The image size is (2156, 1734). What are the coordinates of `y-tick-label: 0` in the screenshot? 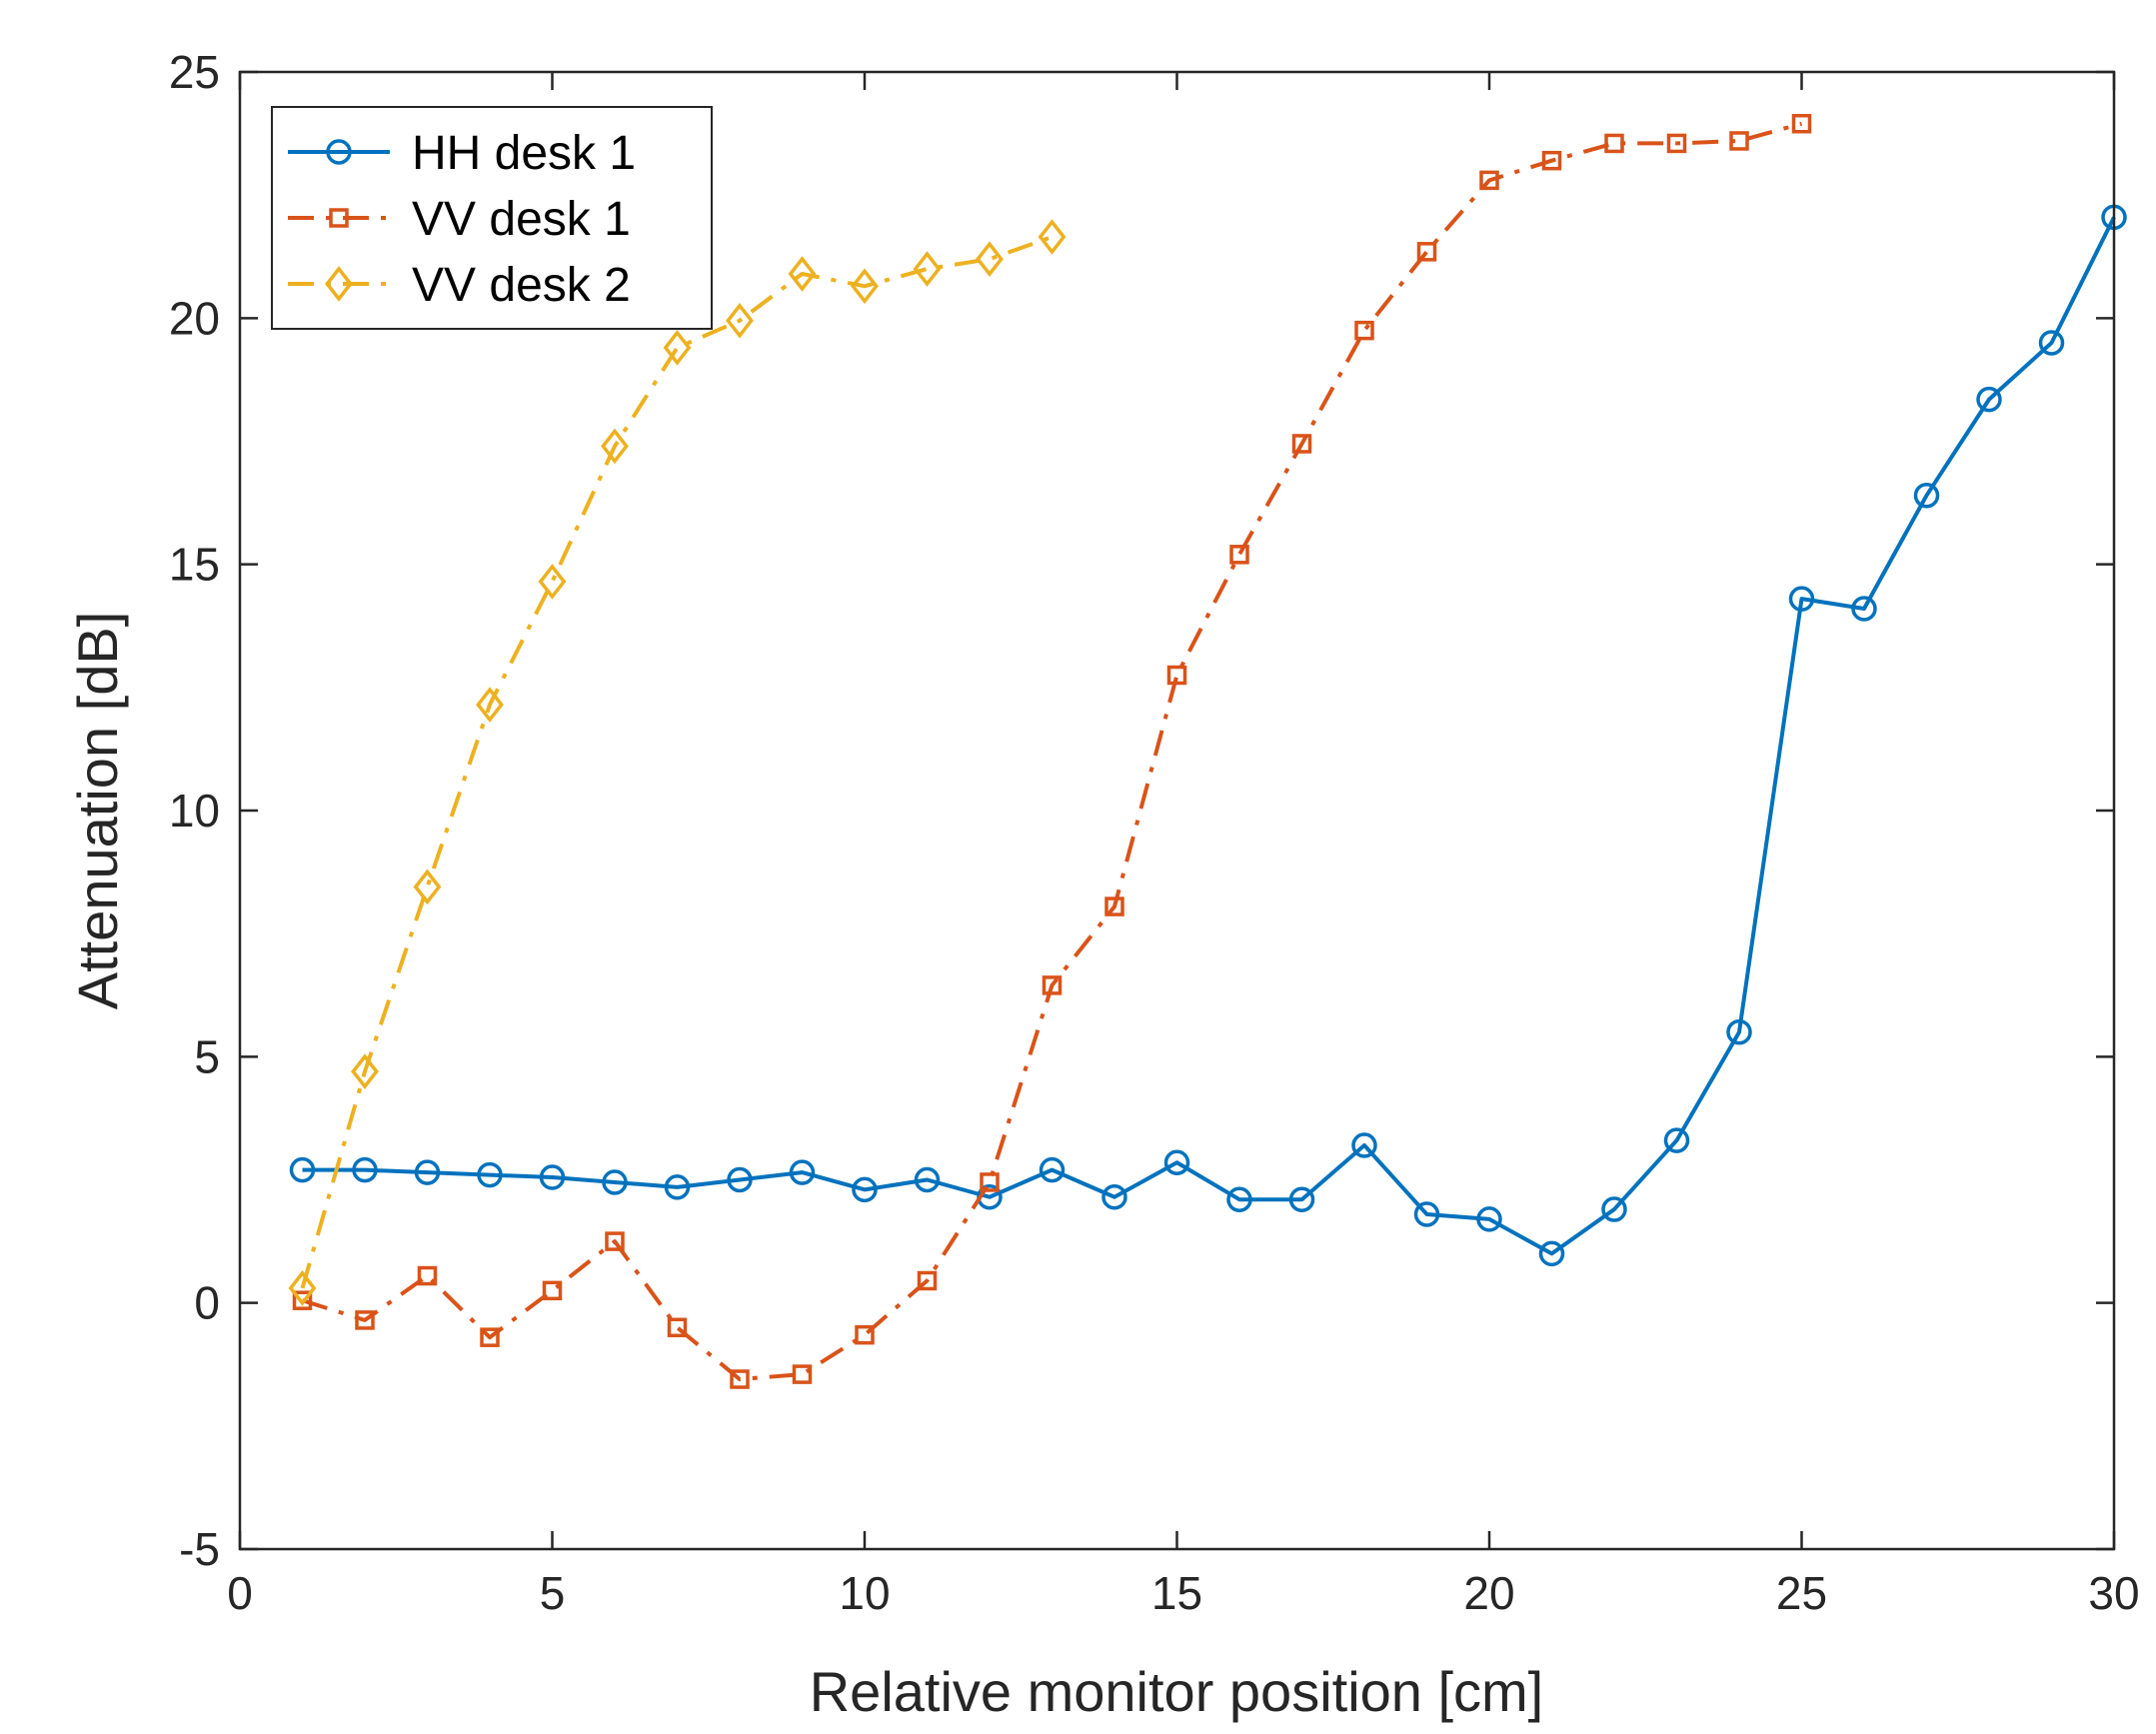 It's located at (207, 1303).